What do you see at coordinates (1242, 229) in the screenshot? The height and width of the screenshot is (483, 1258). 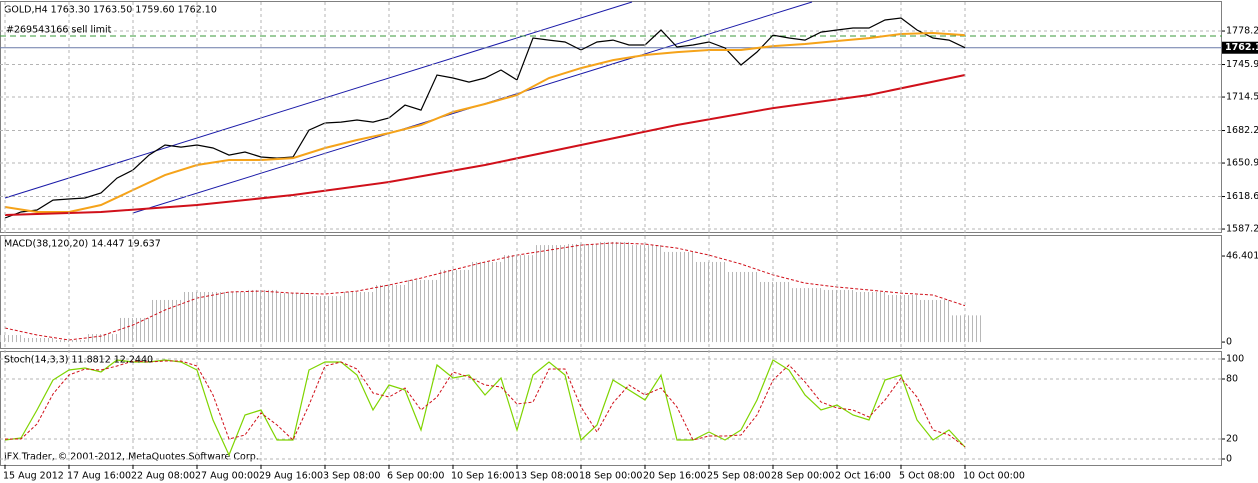 I see `y-tick-label: 1587.25` at bounding box center [1242, 229].